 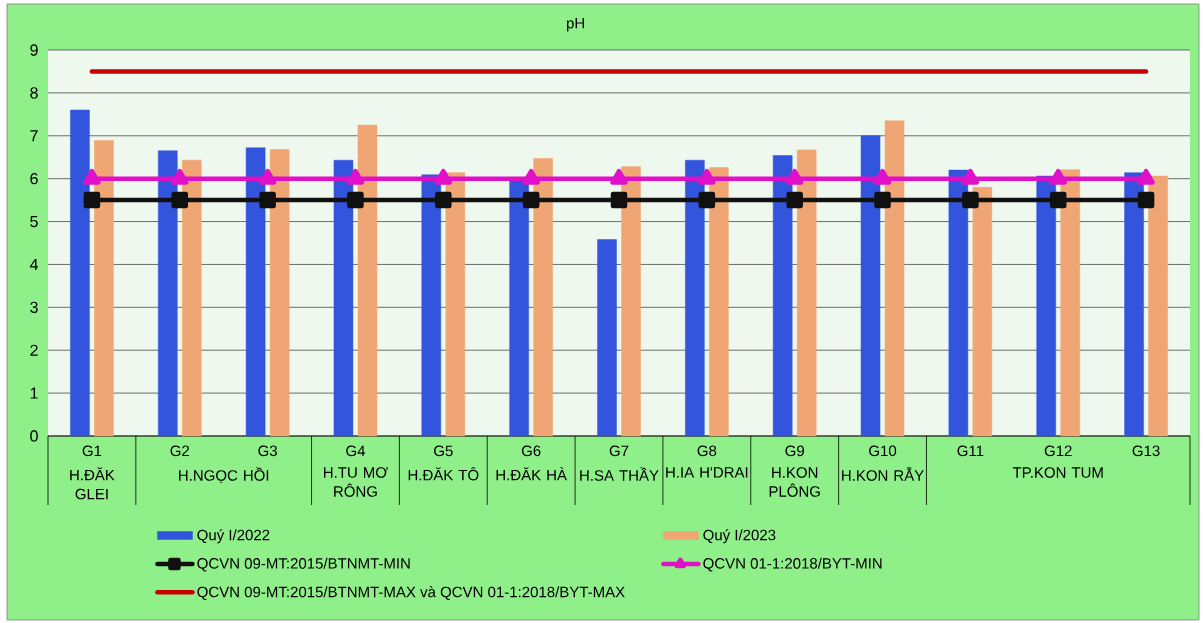 I want to click on y-tick-label: 4, so click(x=33, y=264).